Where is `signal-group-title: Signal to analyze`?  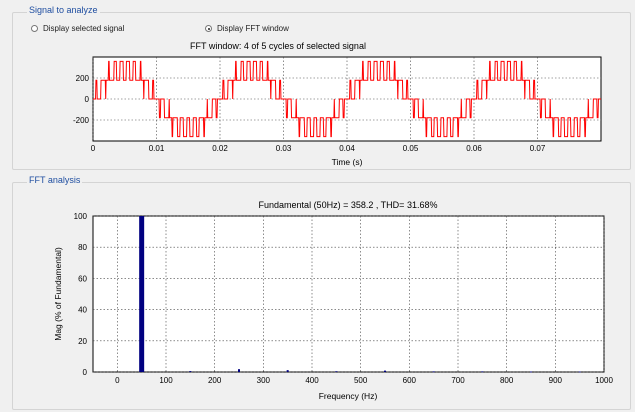
signal-group-title: Signal to analyze is located at coordinates (63, 10).